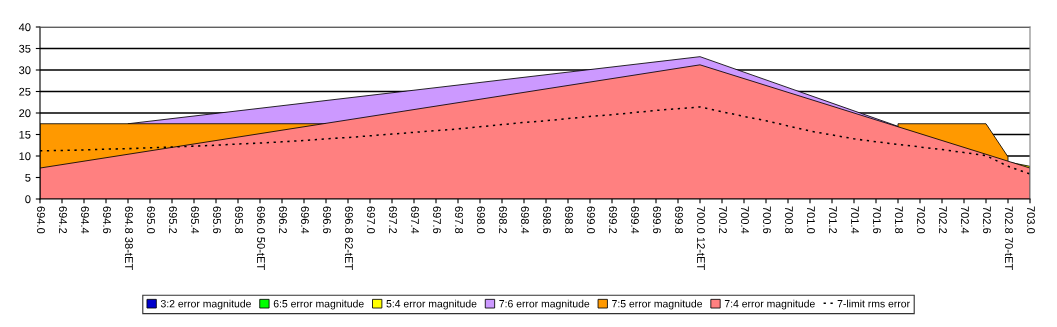 Image resolution: width=1057 pixels, height=327 pixels. Describe the element at coordinates (25, 48) in the screenshot. I see `y-tick-label: 35` at that location.